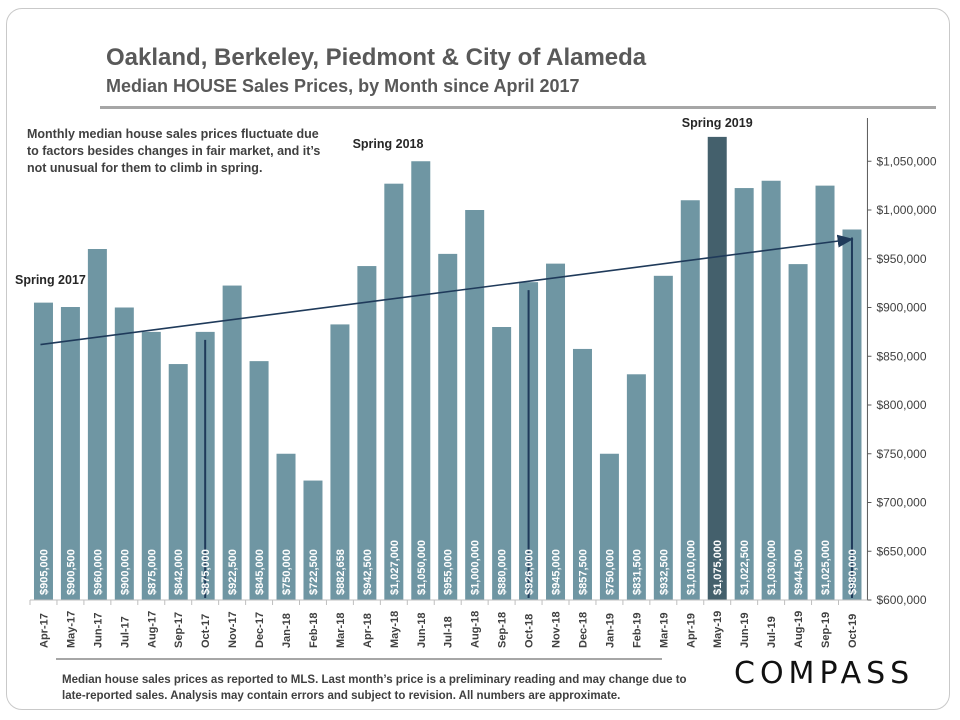 This screenshot has width=960, height=720. I want to click on data-label: $900,500, so click(71, 572).